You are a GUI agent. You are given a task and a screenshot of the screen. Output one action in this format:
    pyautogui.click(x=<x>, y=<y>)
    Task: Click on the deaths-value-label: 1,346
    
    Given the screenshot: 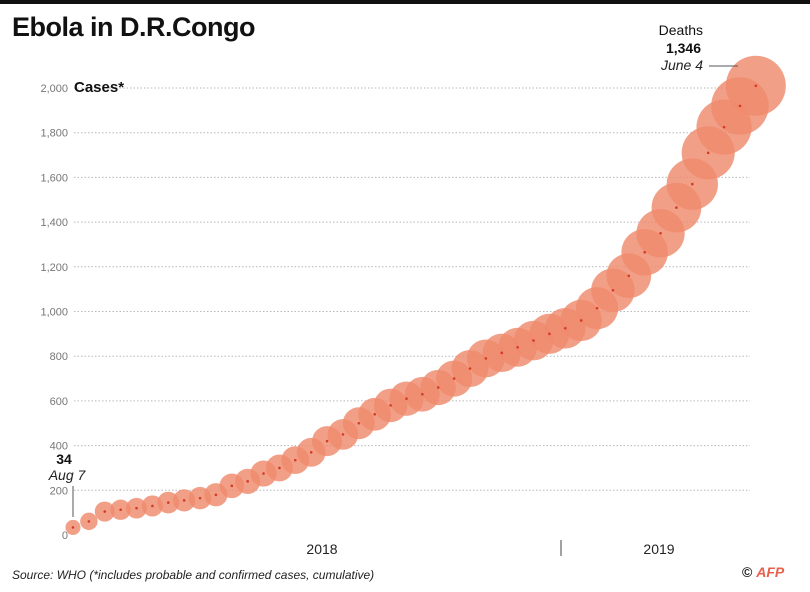 What is the action you would take?
    pyautogui.click(x=683, y=48)
    